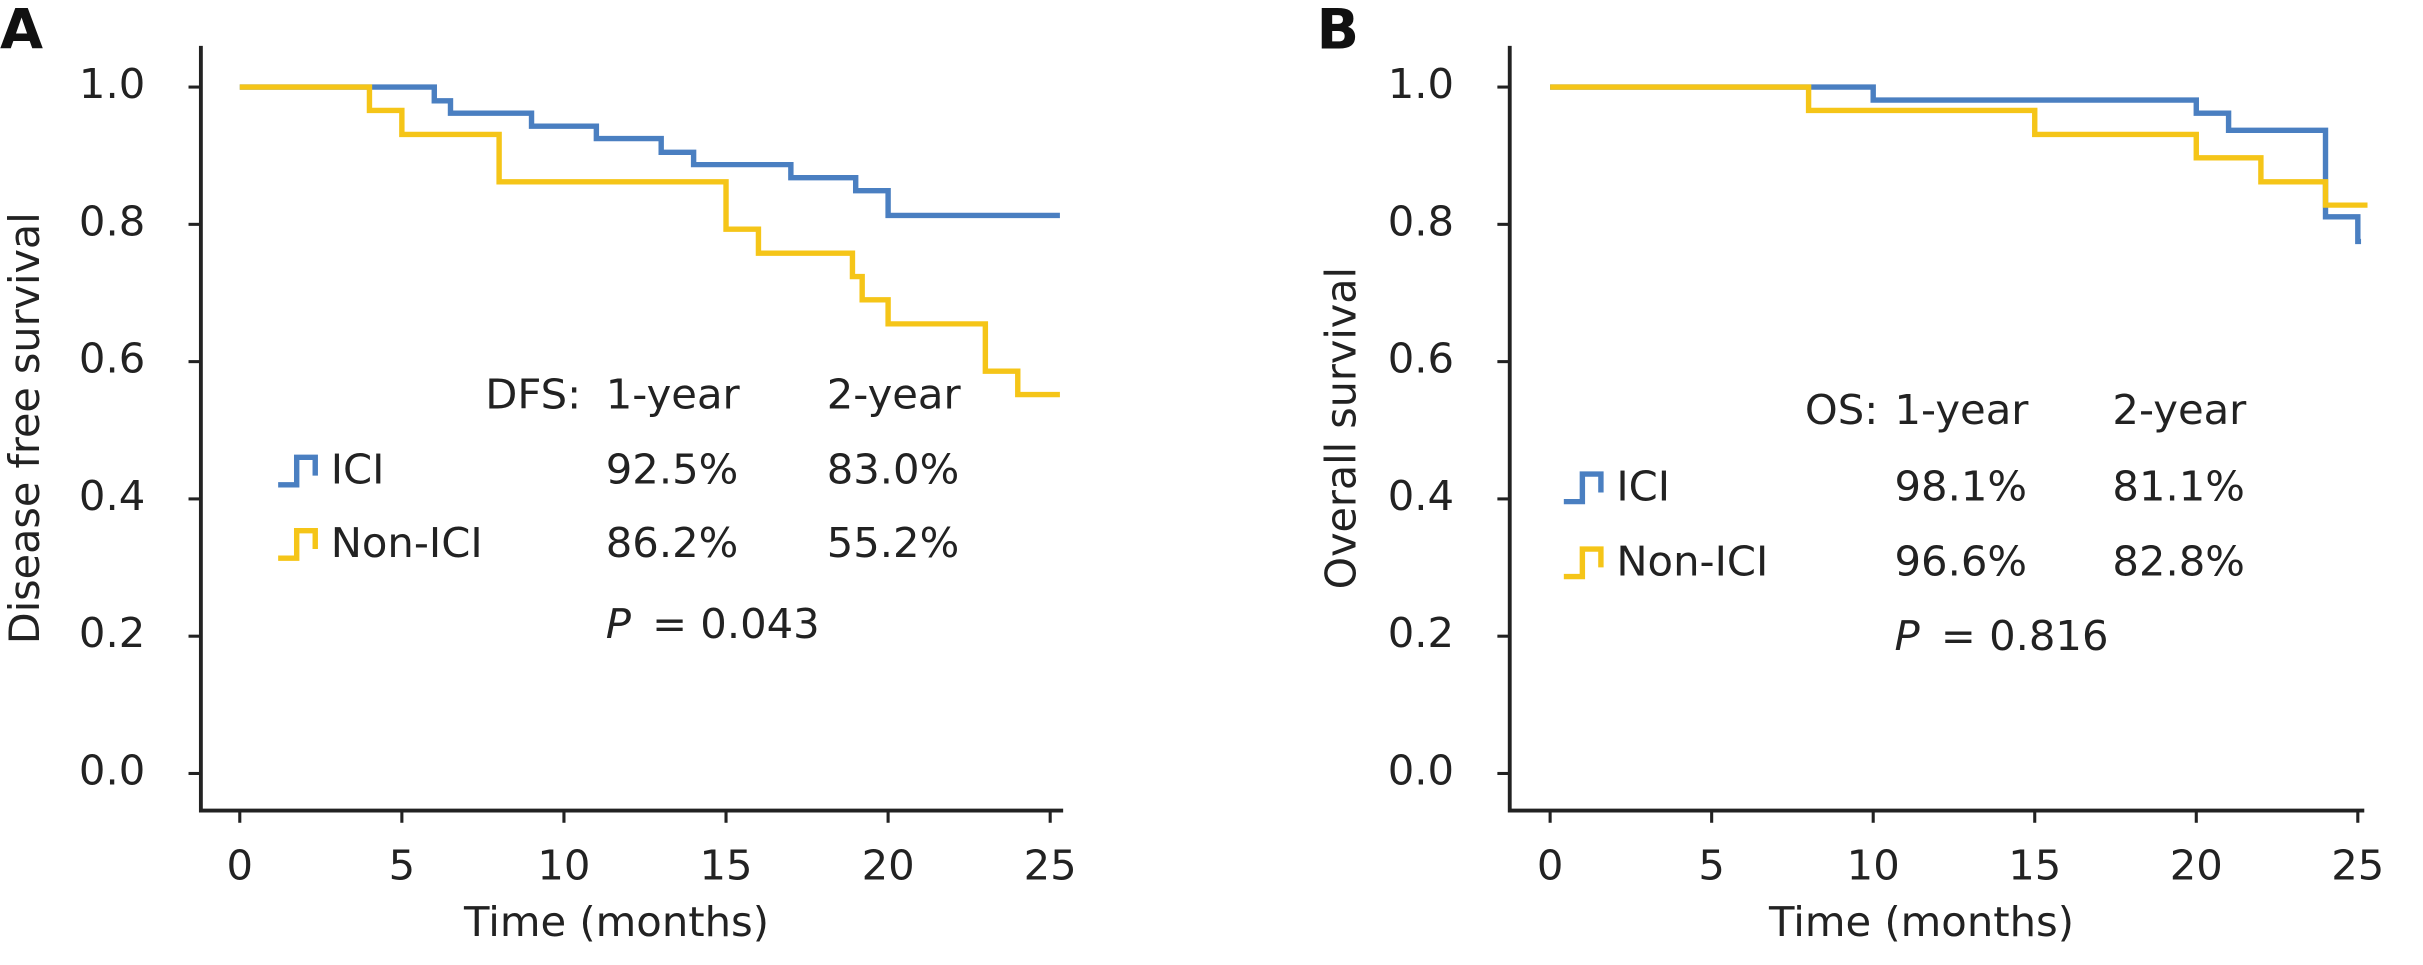  I want to click on table-cell: 81.1%, so click(2178, 486).